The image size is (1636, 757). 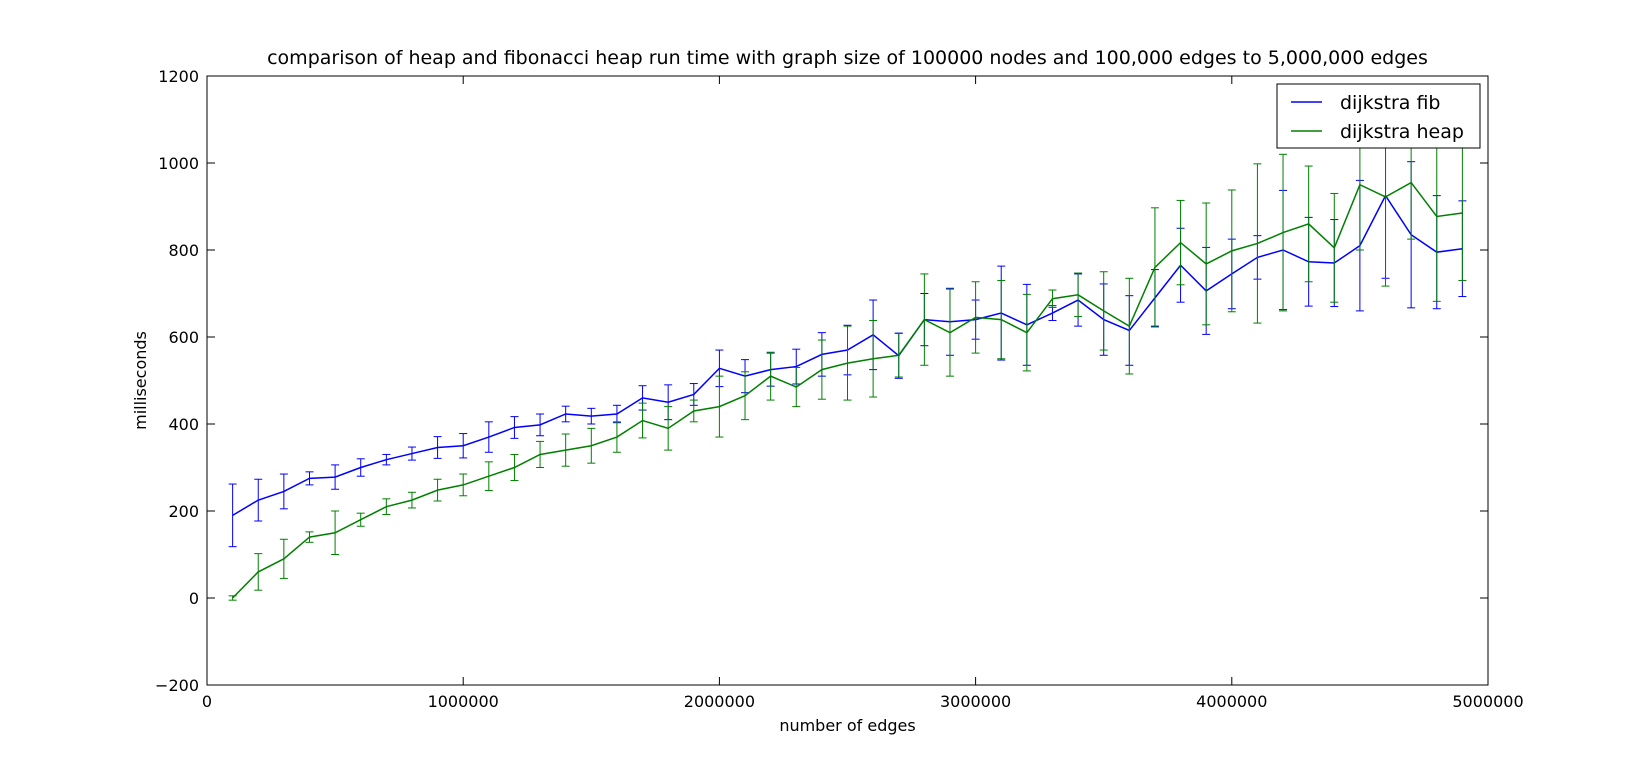 I want to click on x-tick-label: 3000000, so click(x=975, y=701).